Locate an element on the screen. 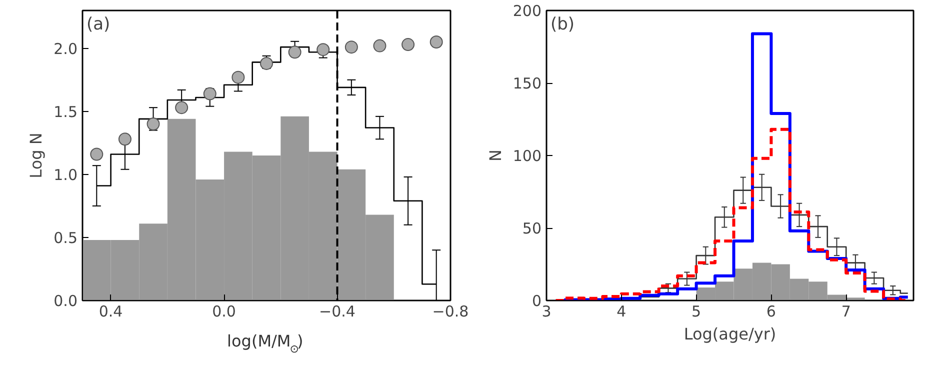 This screenshot has width=926, height=370. annotation: (a) is located at coordinates (98, 24).